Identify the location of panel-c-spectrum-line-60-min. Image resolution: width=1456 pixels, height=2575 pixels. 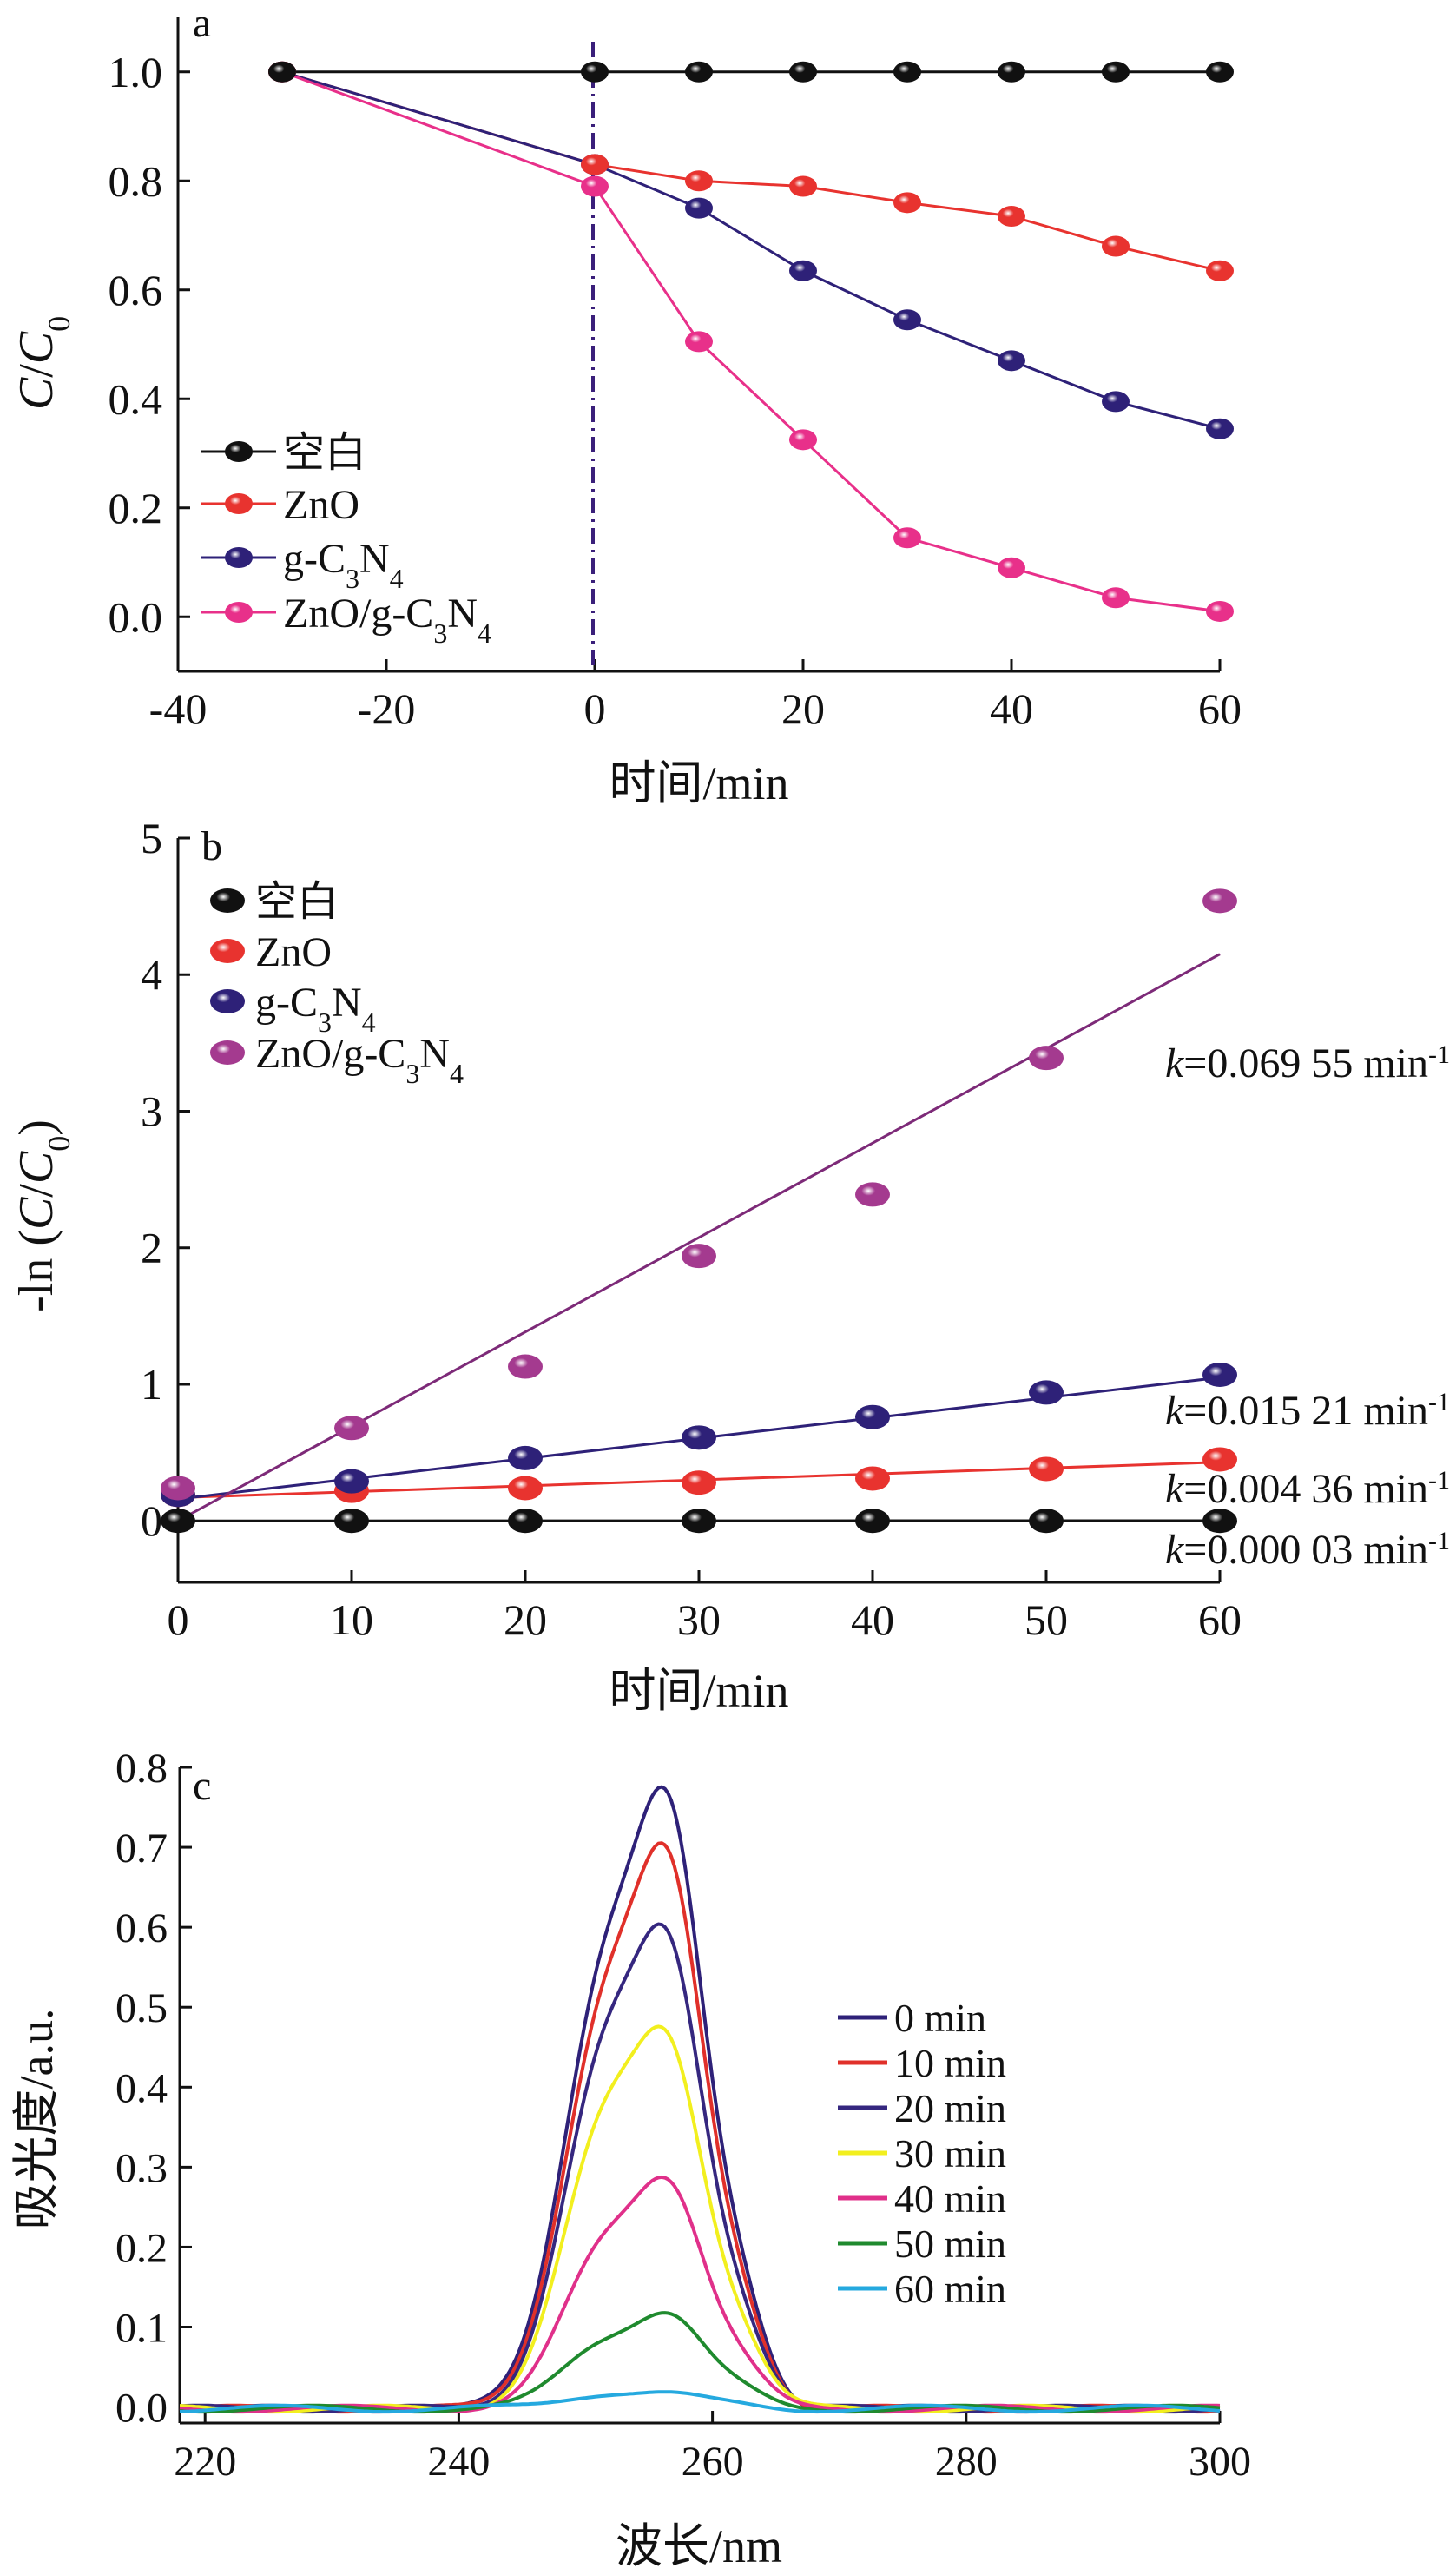
(700, 2402).